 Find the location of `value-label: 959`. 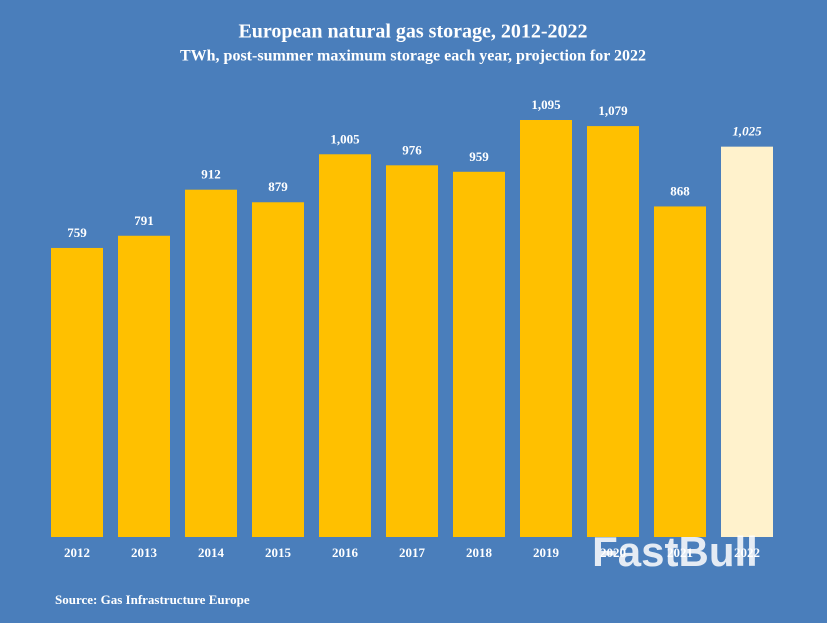

value-label: 959 is located at coordinates (479, 156).